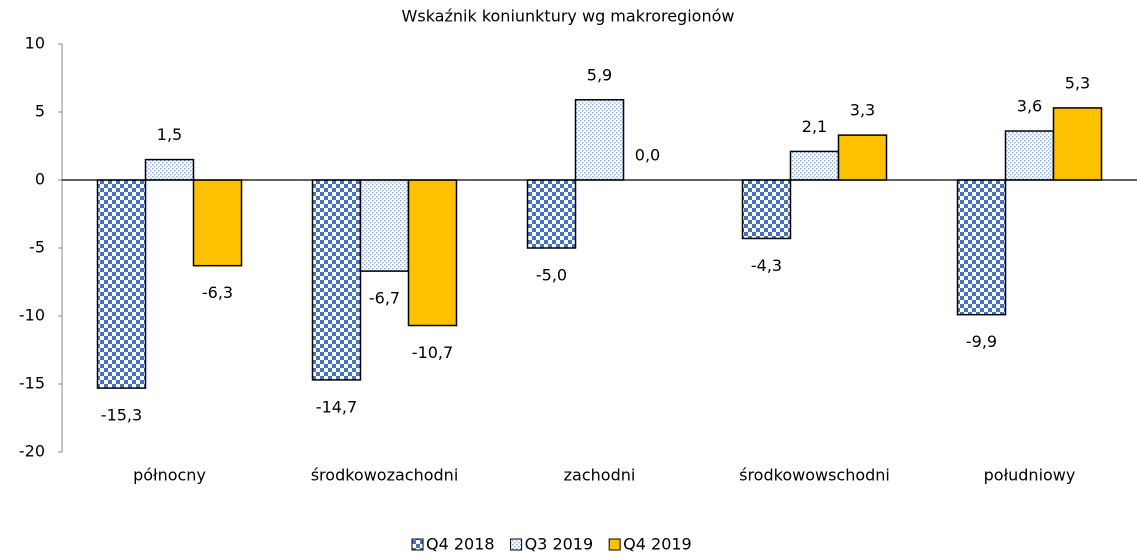  What do you see at coordinates (217, 292) in the screenshot?
I see `value-label: -6,3` at bounding box center [217, 292].